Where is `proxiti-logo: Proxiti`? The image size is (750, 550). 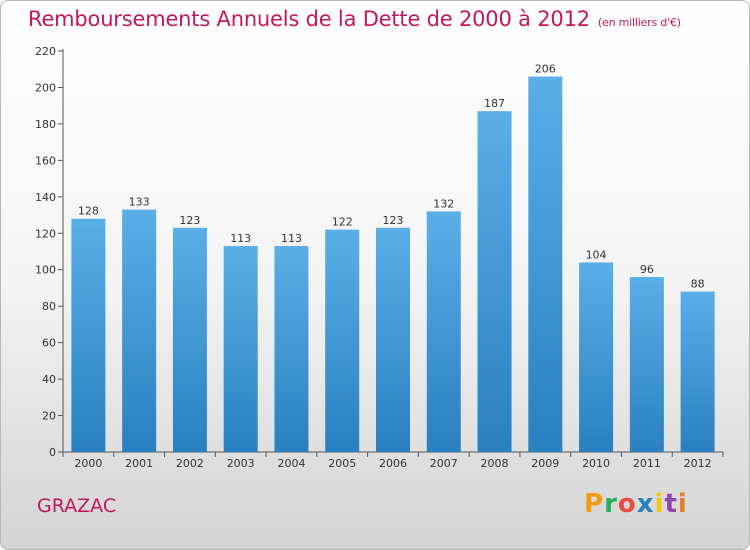
proxiti-logo: Proxiti is located at coordinates (636, 504).